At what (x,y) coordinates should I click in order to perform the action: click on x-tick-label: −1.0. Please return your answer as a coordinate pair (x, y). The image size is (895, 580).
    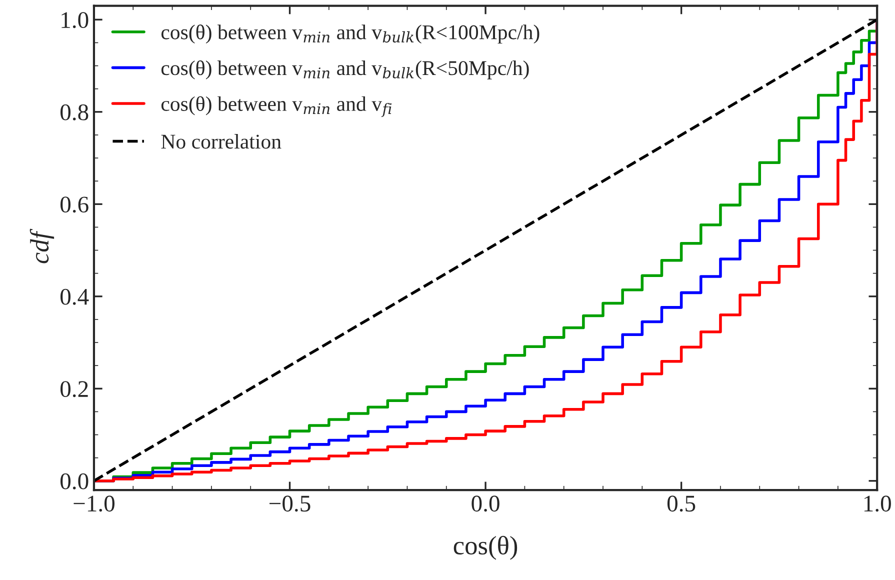
    Looking at the image, I should click on (94, 504).